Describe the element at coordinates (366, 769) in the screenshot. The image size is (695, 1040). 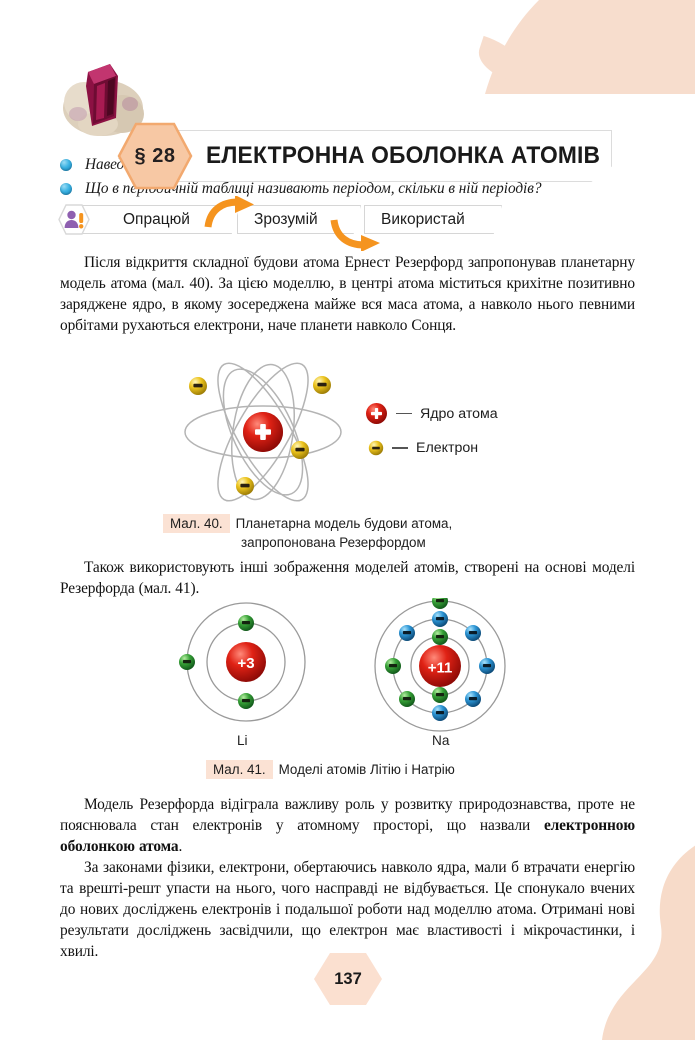
I see `caption-text: Моделі атомів Літію і Натрію` at that location.